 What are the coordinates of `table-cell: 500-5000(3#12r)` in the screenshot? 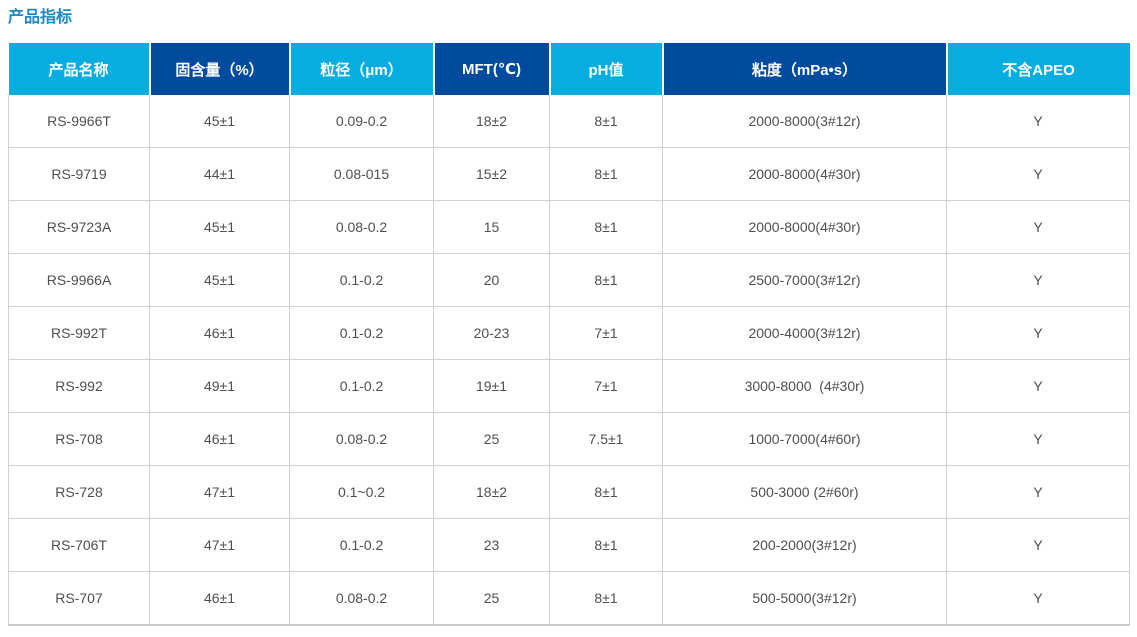 It's located at (804, 598).